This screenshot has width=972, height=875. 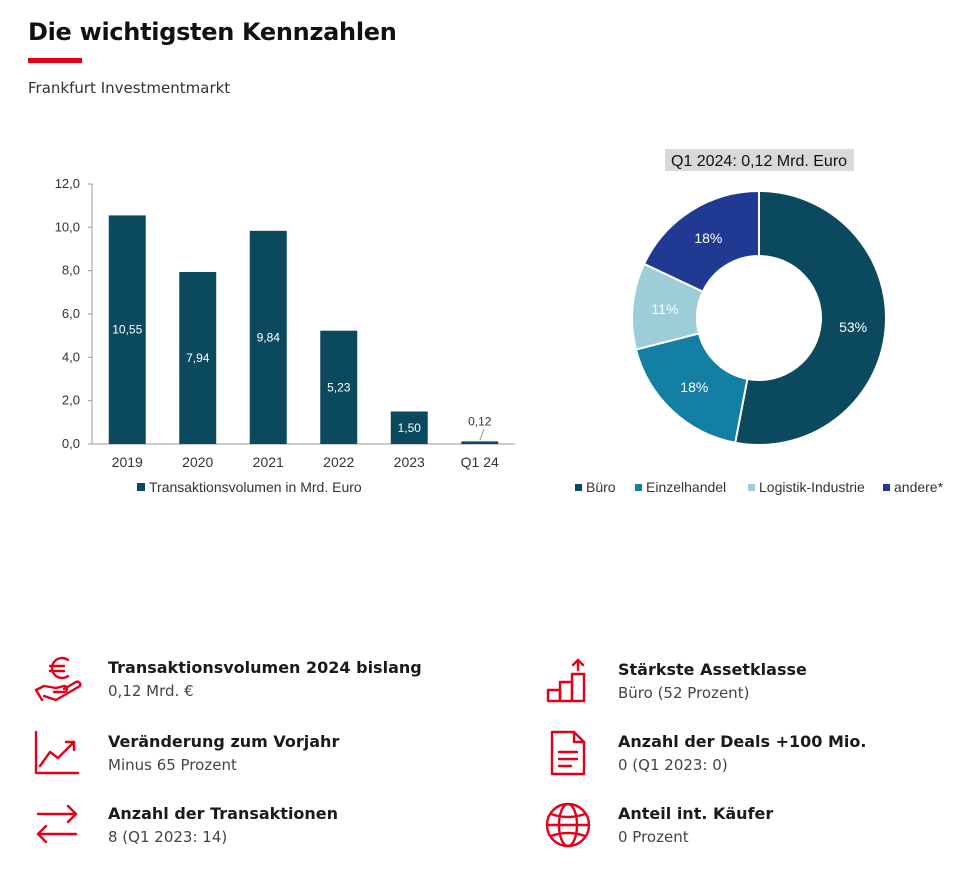 I want to click on page-title: Die wichtigsten Kennzahlen, so click(x=212, y=32).